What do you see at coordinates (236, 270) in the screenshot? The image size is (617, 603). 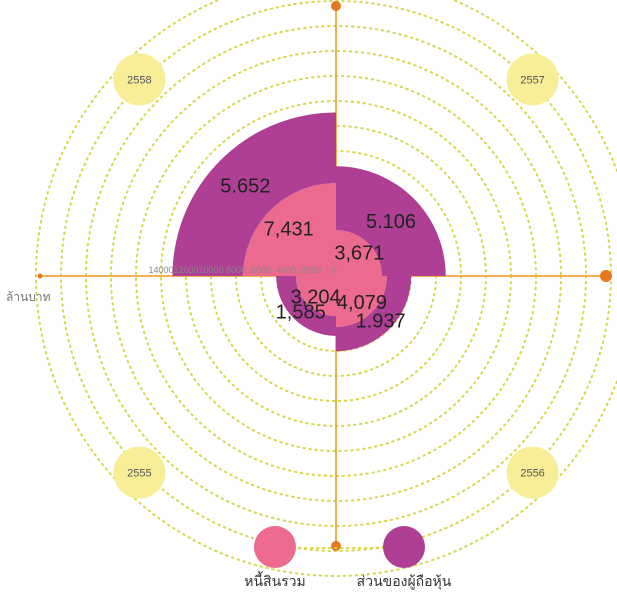 I see `radial-tick-label: 8000` at bounding box center [236, 270].